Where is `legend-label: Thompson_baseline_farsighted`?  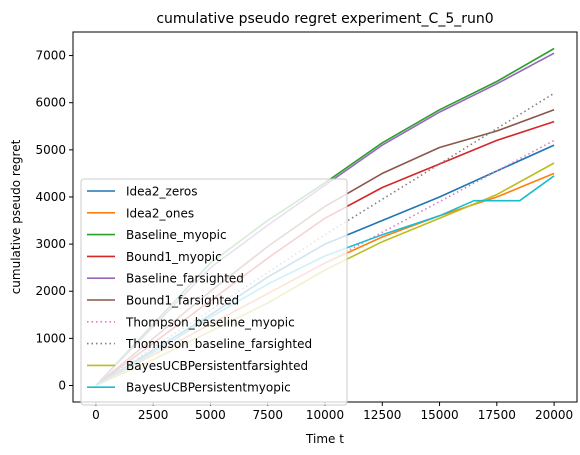 legend-label: Thompson_baseline_farsighted is located at coordinates (218, 344).